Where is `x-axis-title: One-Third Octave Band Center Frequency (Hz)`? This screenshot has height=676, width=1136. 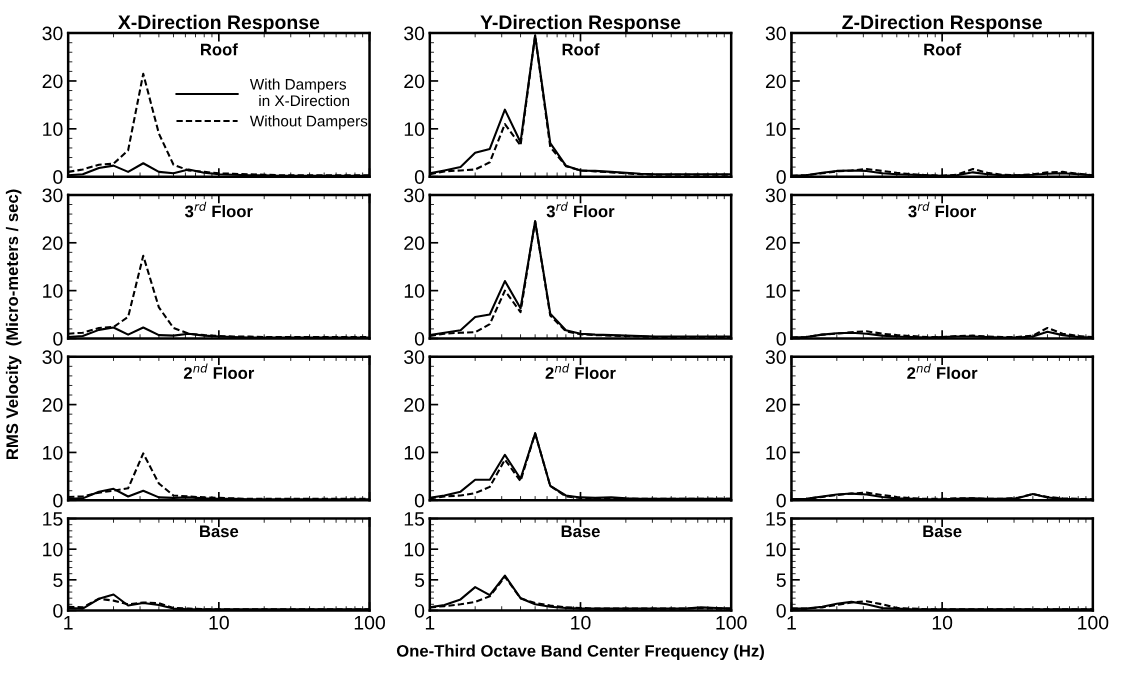
x-axis-title: One-Third Octave Band Center Frequency (Hz) is located at coordinates (580, 652).